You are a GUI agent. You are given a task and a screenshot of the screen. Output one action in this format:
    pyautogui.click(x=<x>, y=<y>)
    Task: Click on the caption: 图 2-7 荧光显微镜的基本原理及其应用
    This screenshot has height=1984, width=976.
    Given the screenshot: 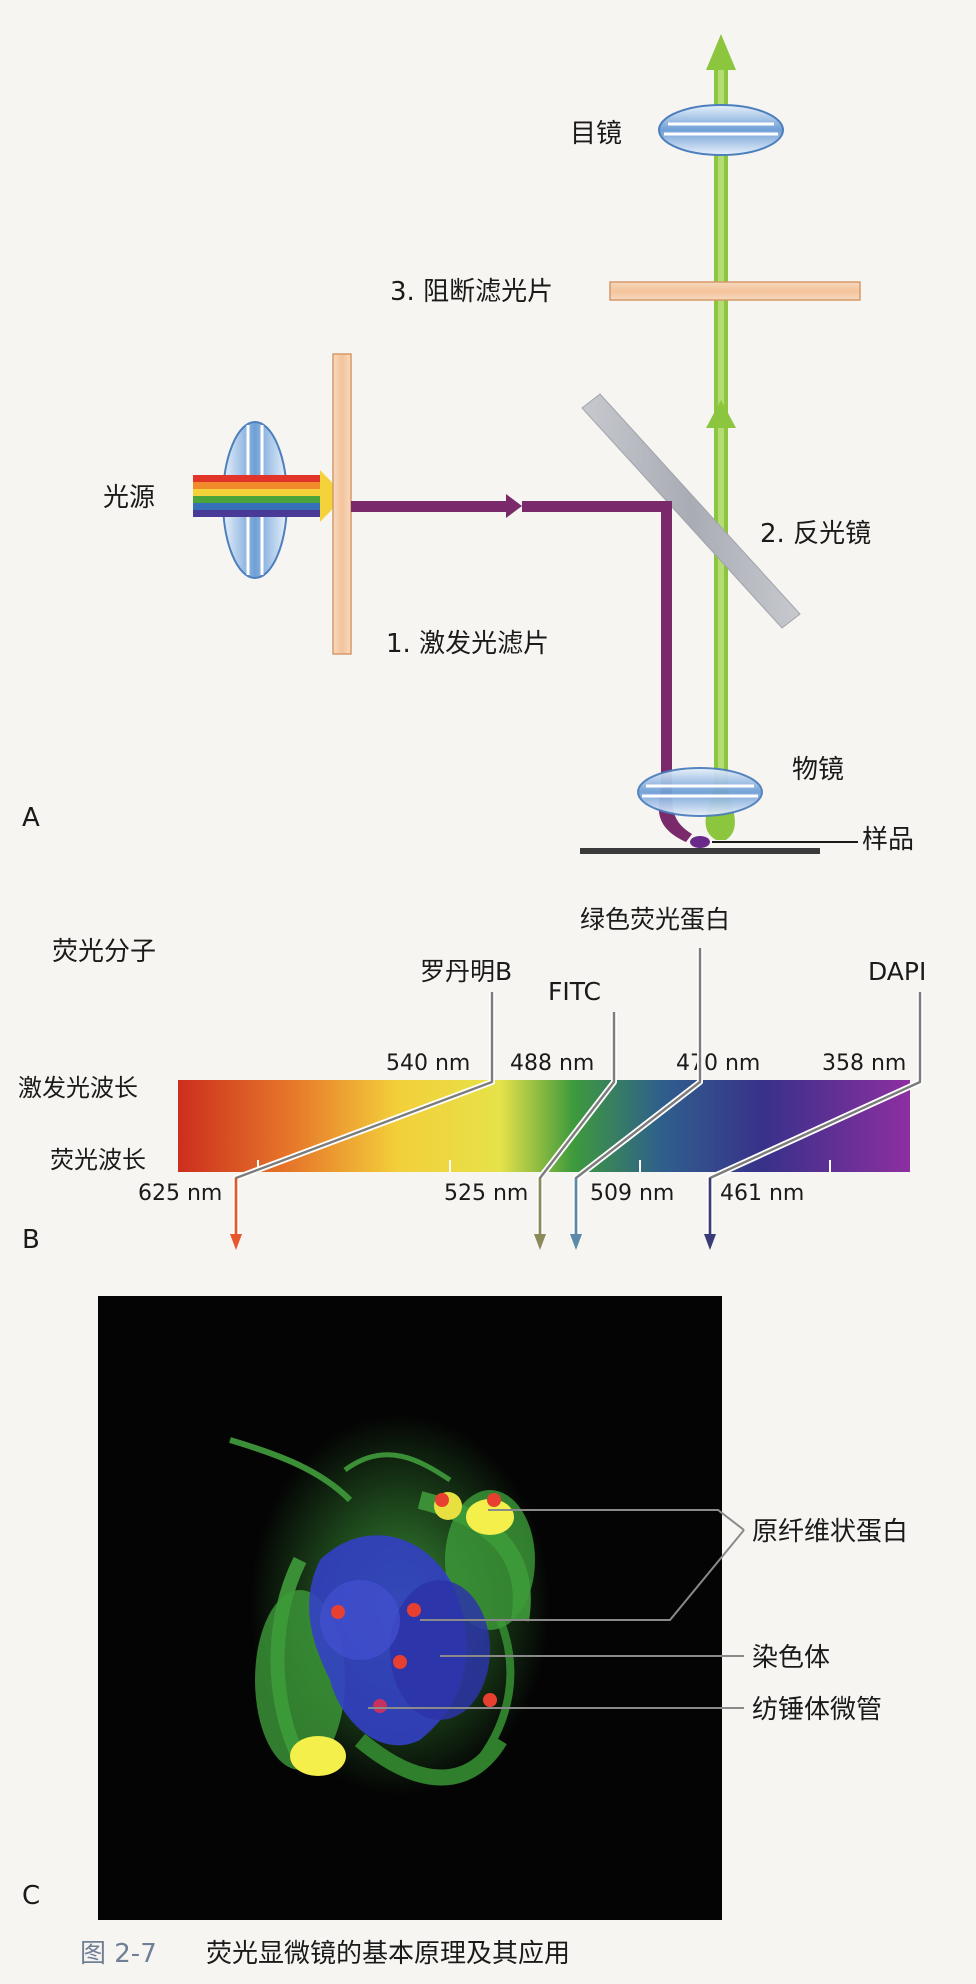 What is the action you would take?
    pyautogui.click(x=325, y=1954)
    